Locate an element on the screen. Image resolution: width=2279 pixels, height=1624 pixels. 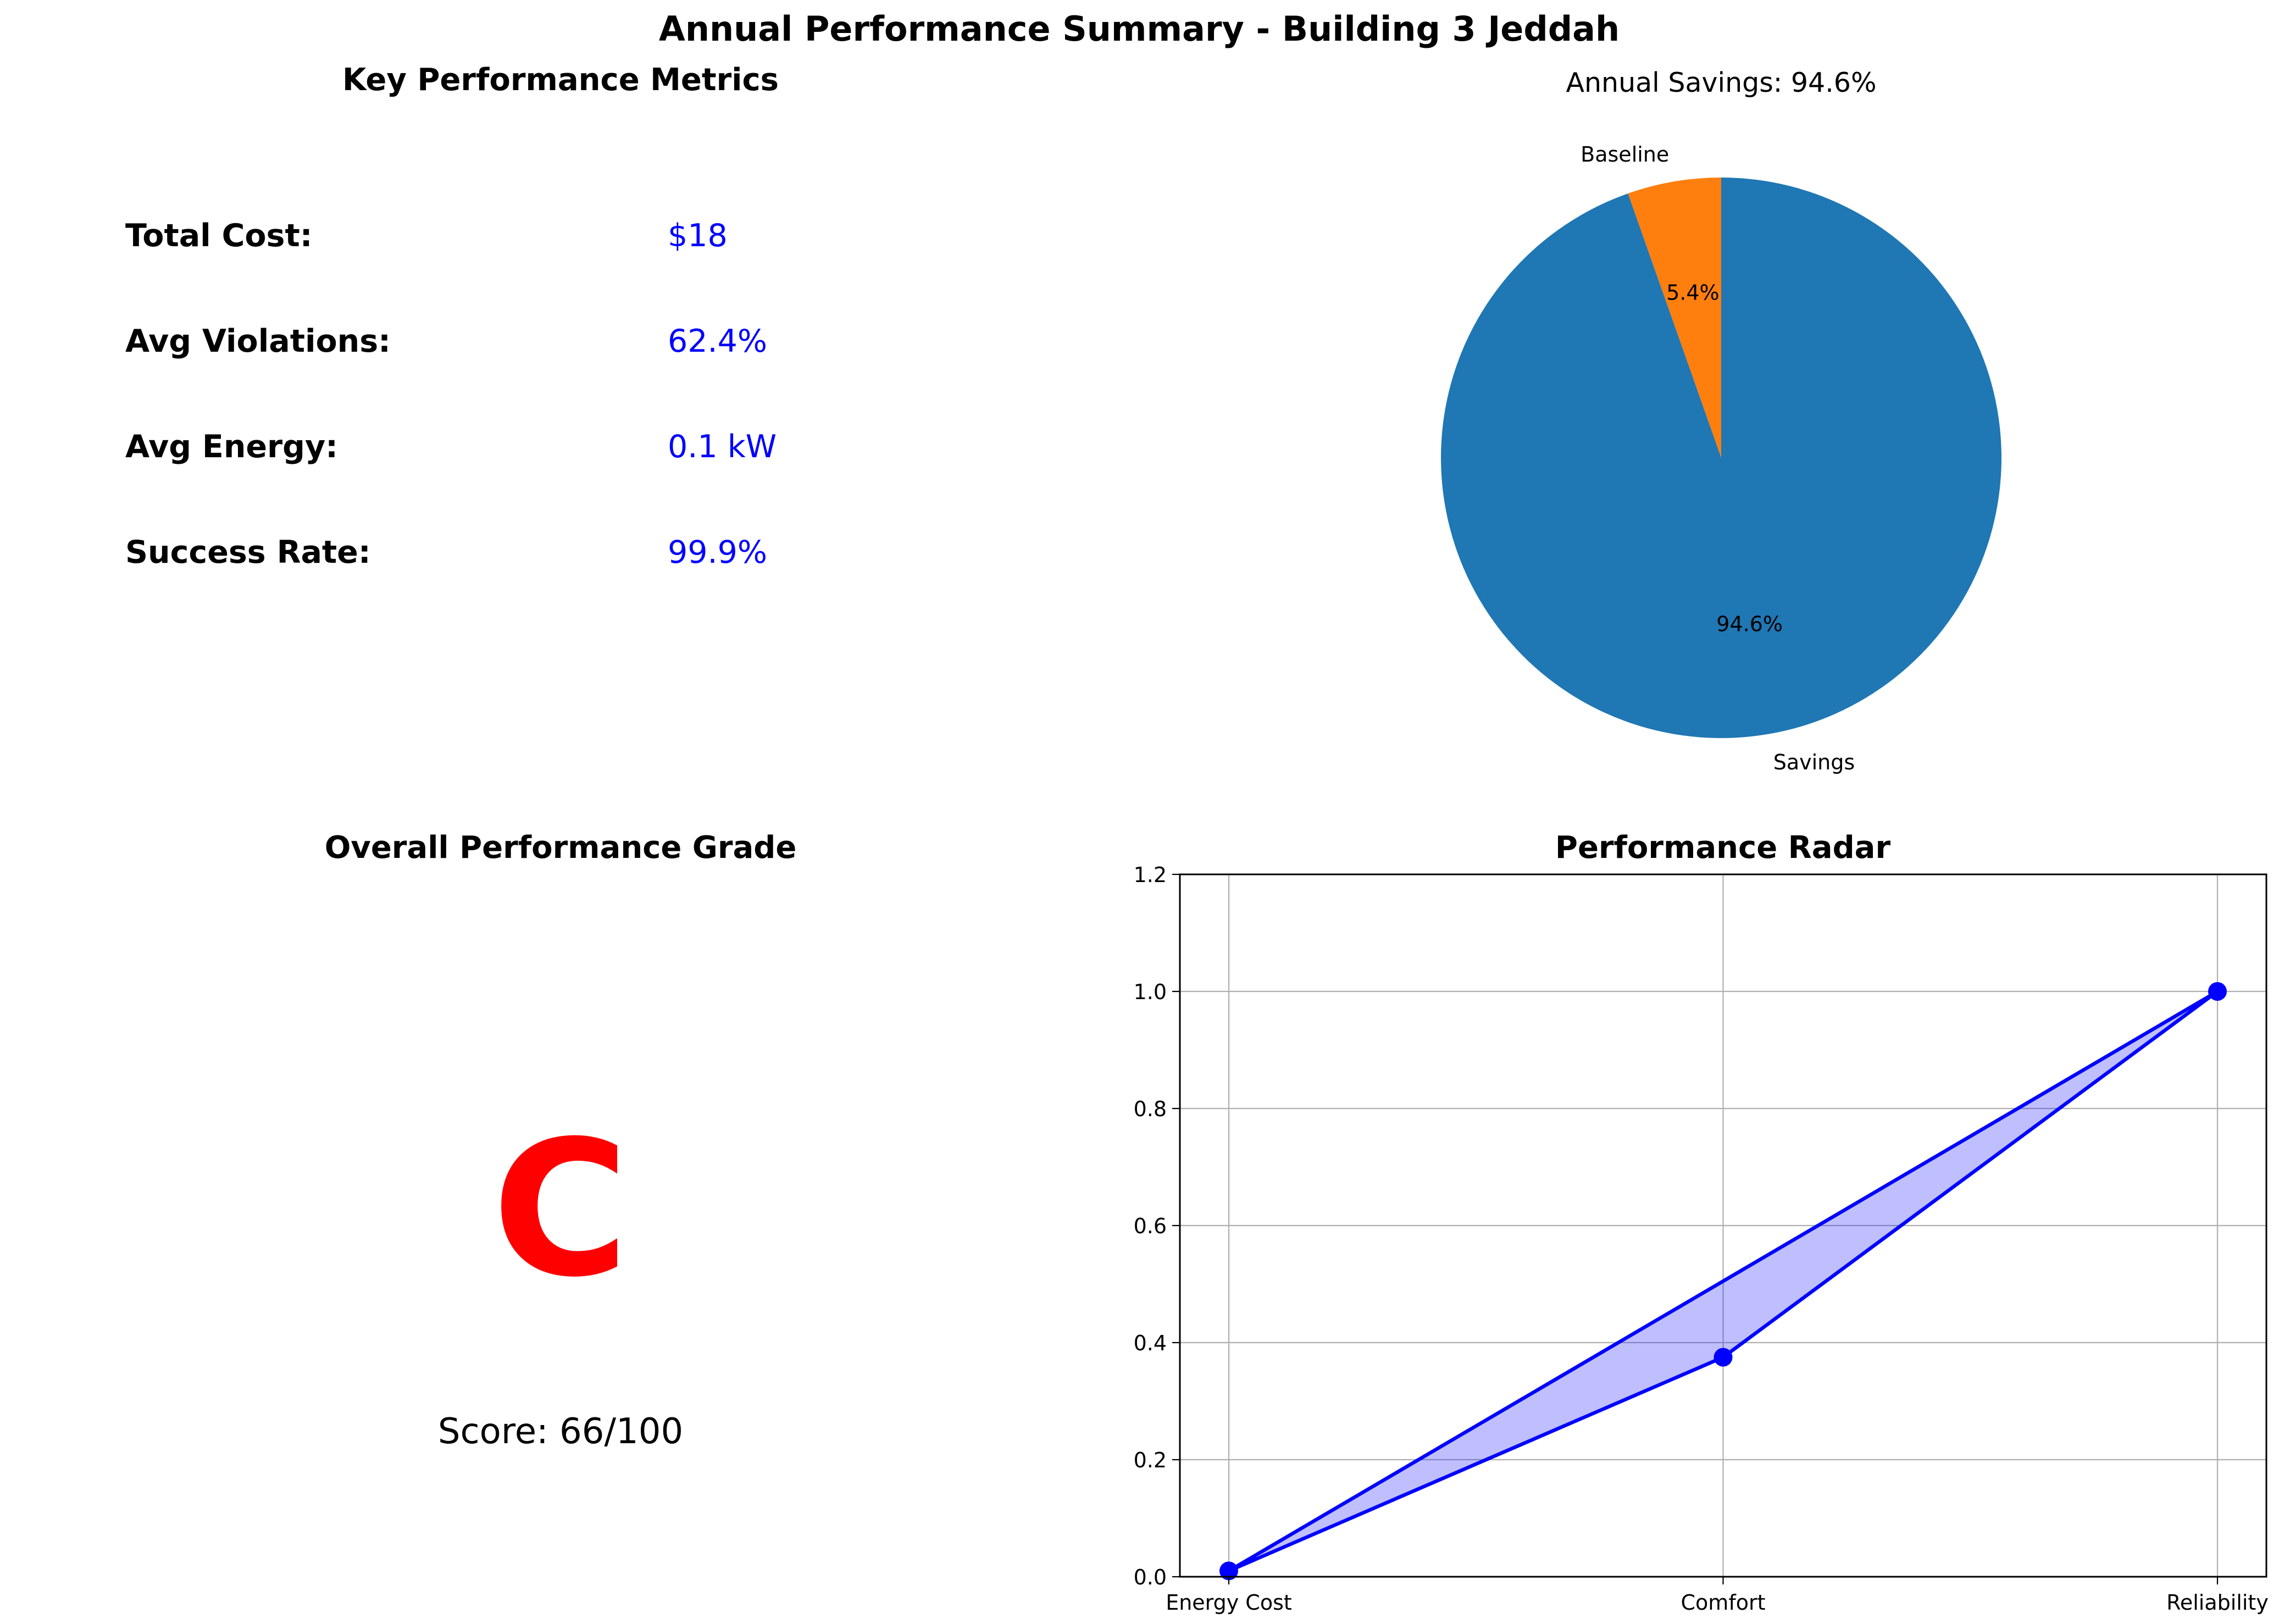
radar-ytick-label: 0.8 is located at coordinates (1150, 1109).